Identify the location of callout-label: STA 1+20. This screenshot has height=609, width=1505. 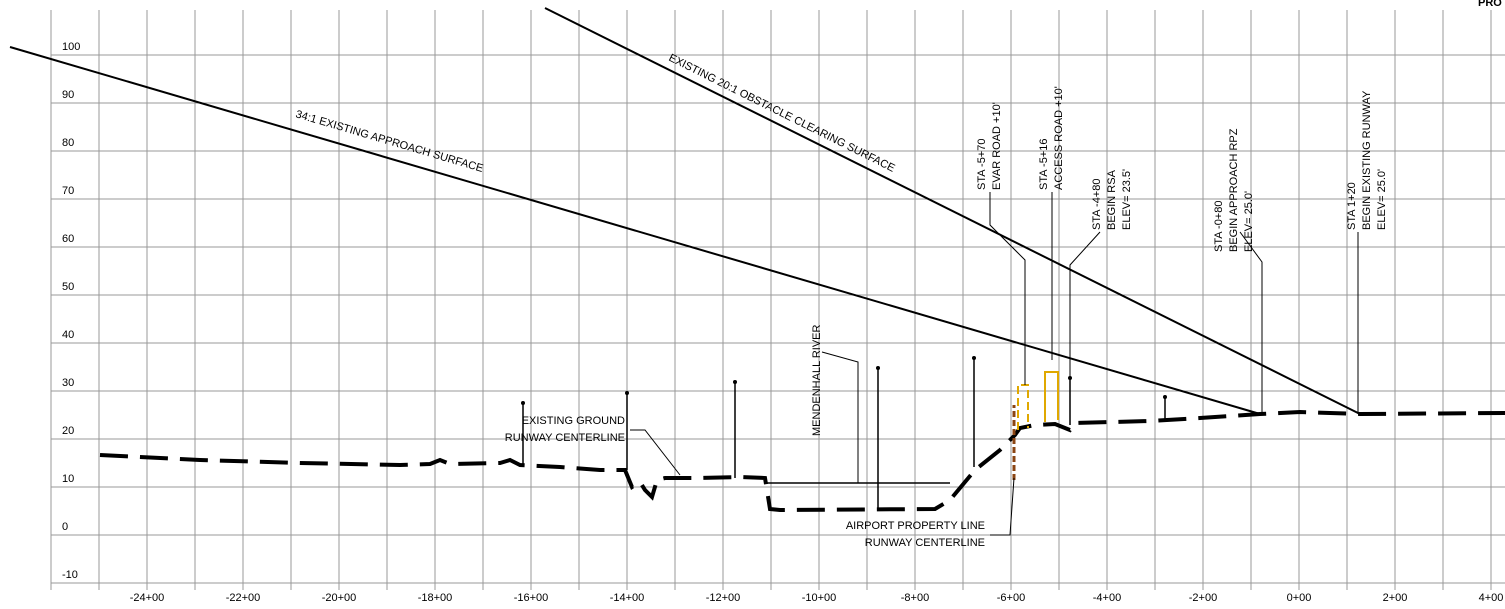
(1352, 206).